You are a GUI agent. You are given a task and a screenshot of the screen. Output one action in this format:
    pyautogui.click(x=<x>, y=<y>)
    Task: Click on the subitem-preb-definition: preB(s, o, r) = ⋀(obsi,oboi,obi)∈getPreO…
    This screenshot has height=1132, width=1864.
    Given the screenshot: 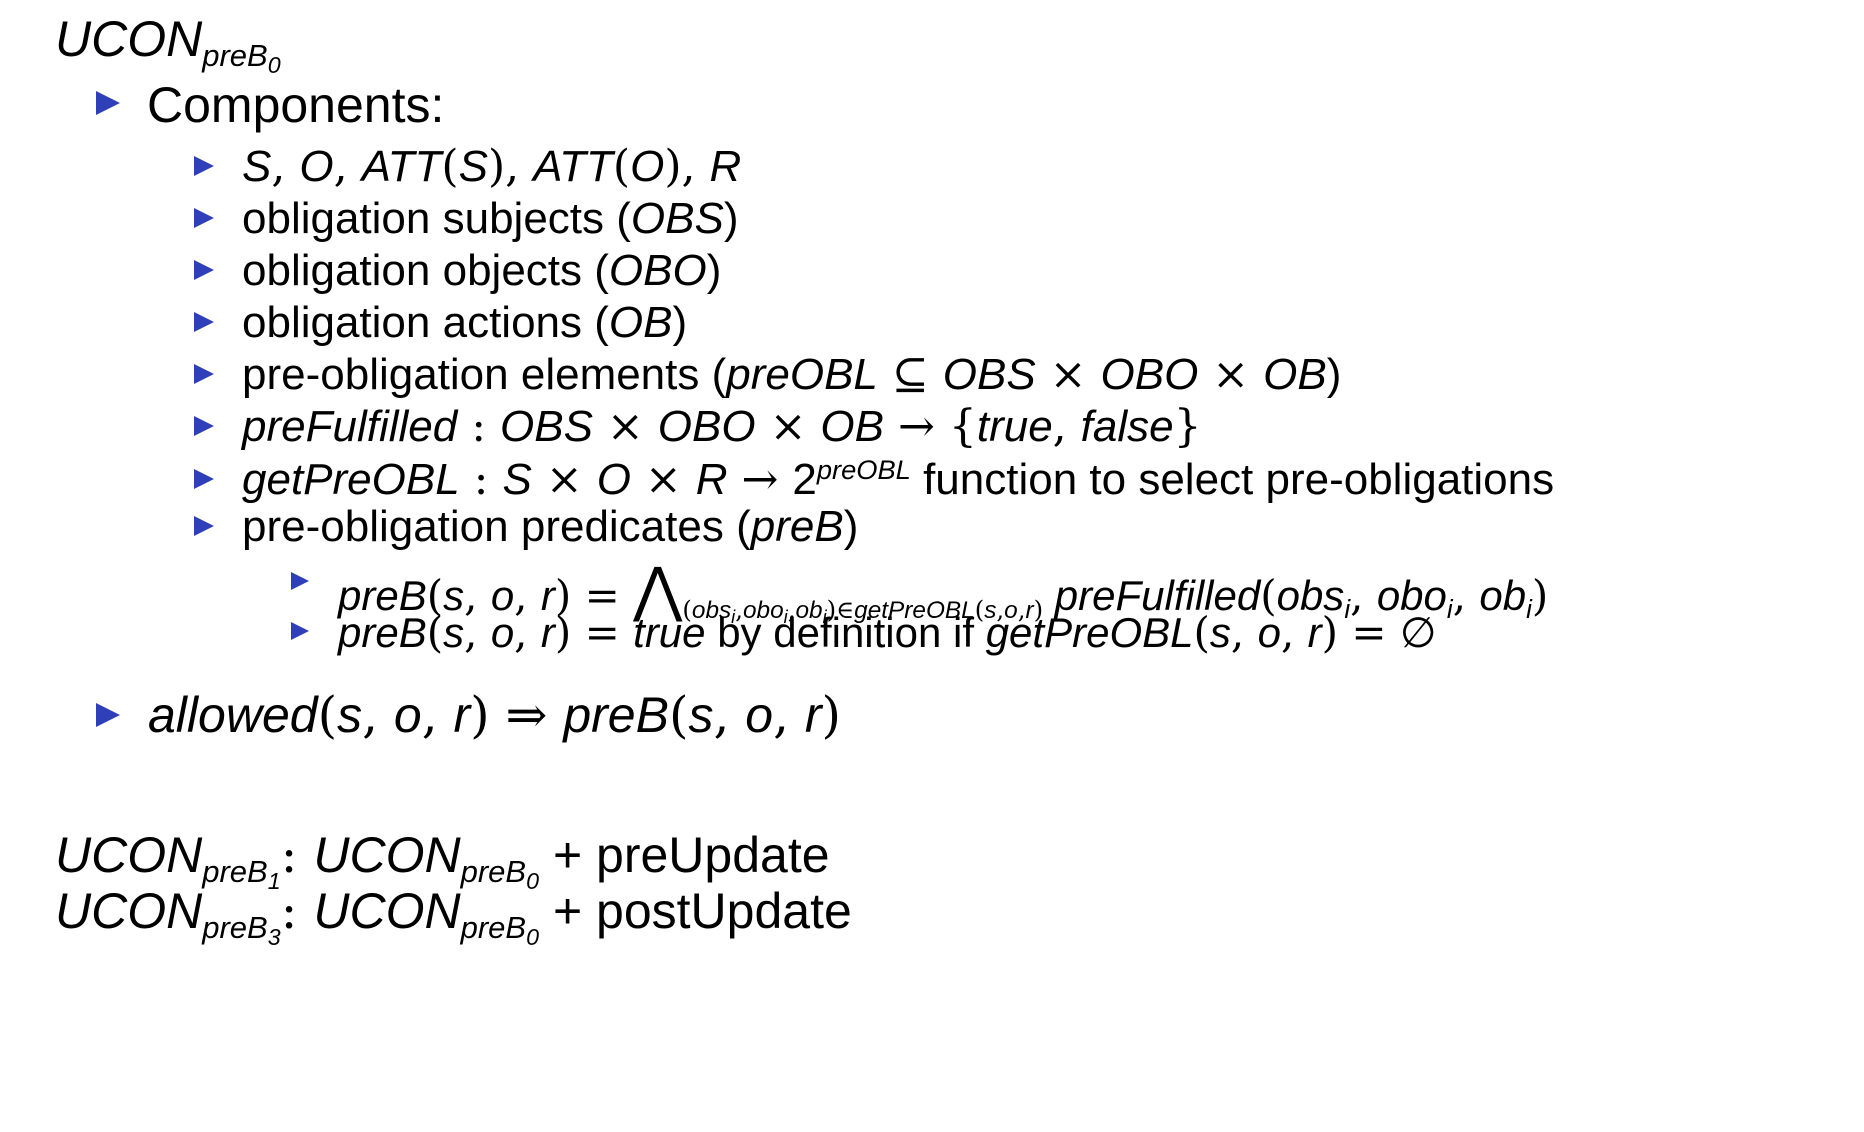 What is the action you would take?
    pyautogui.click(x=943, y=591)
    